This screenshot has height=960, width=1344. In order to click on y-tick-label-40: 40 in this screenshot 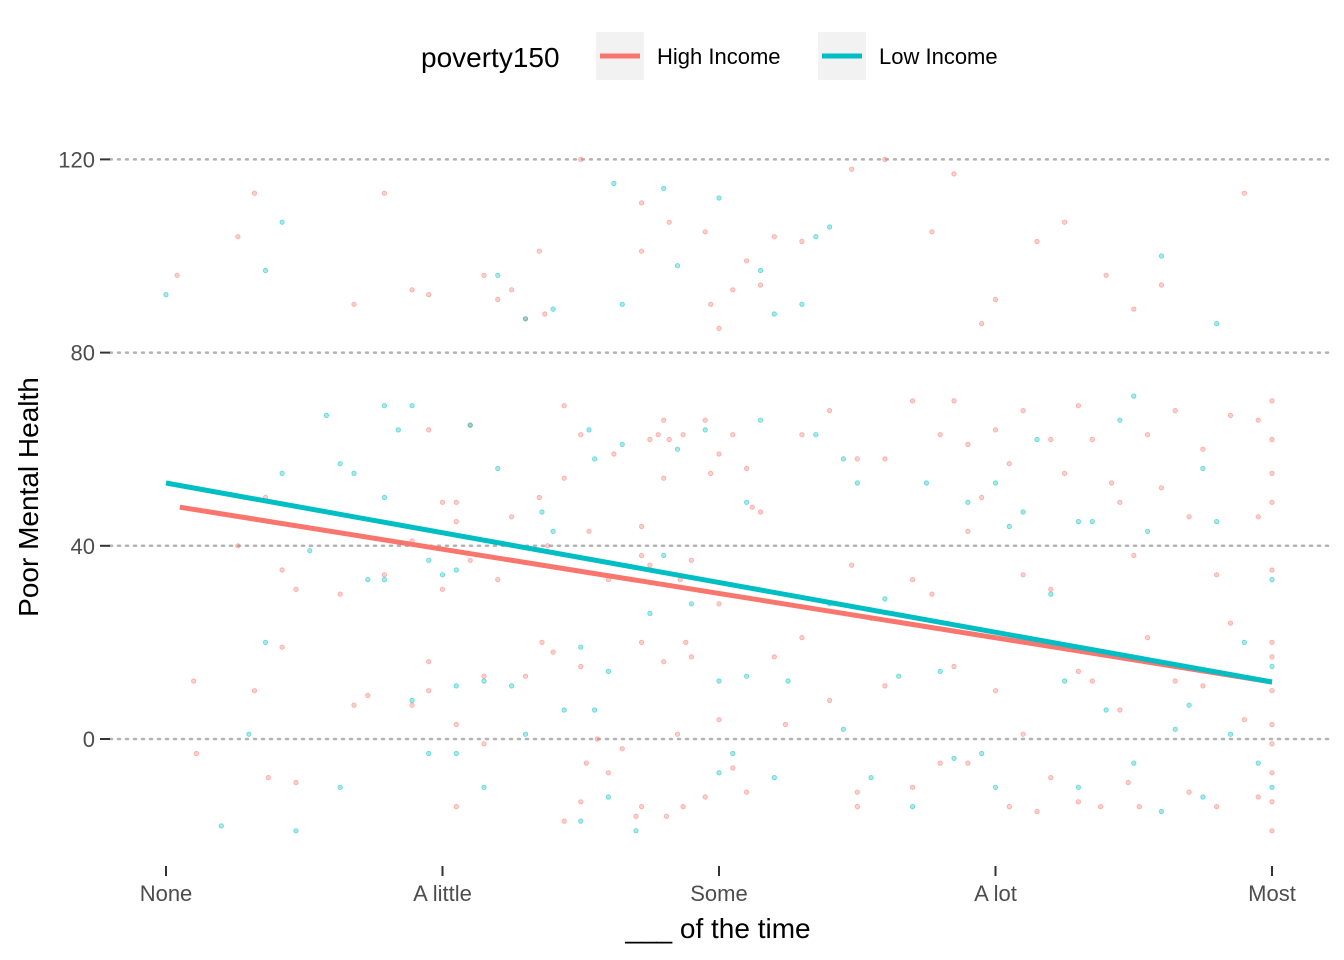, I will do `click(83, 546)`.